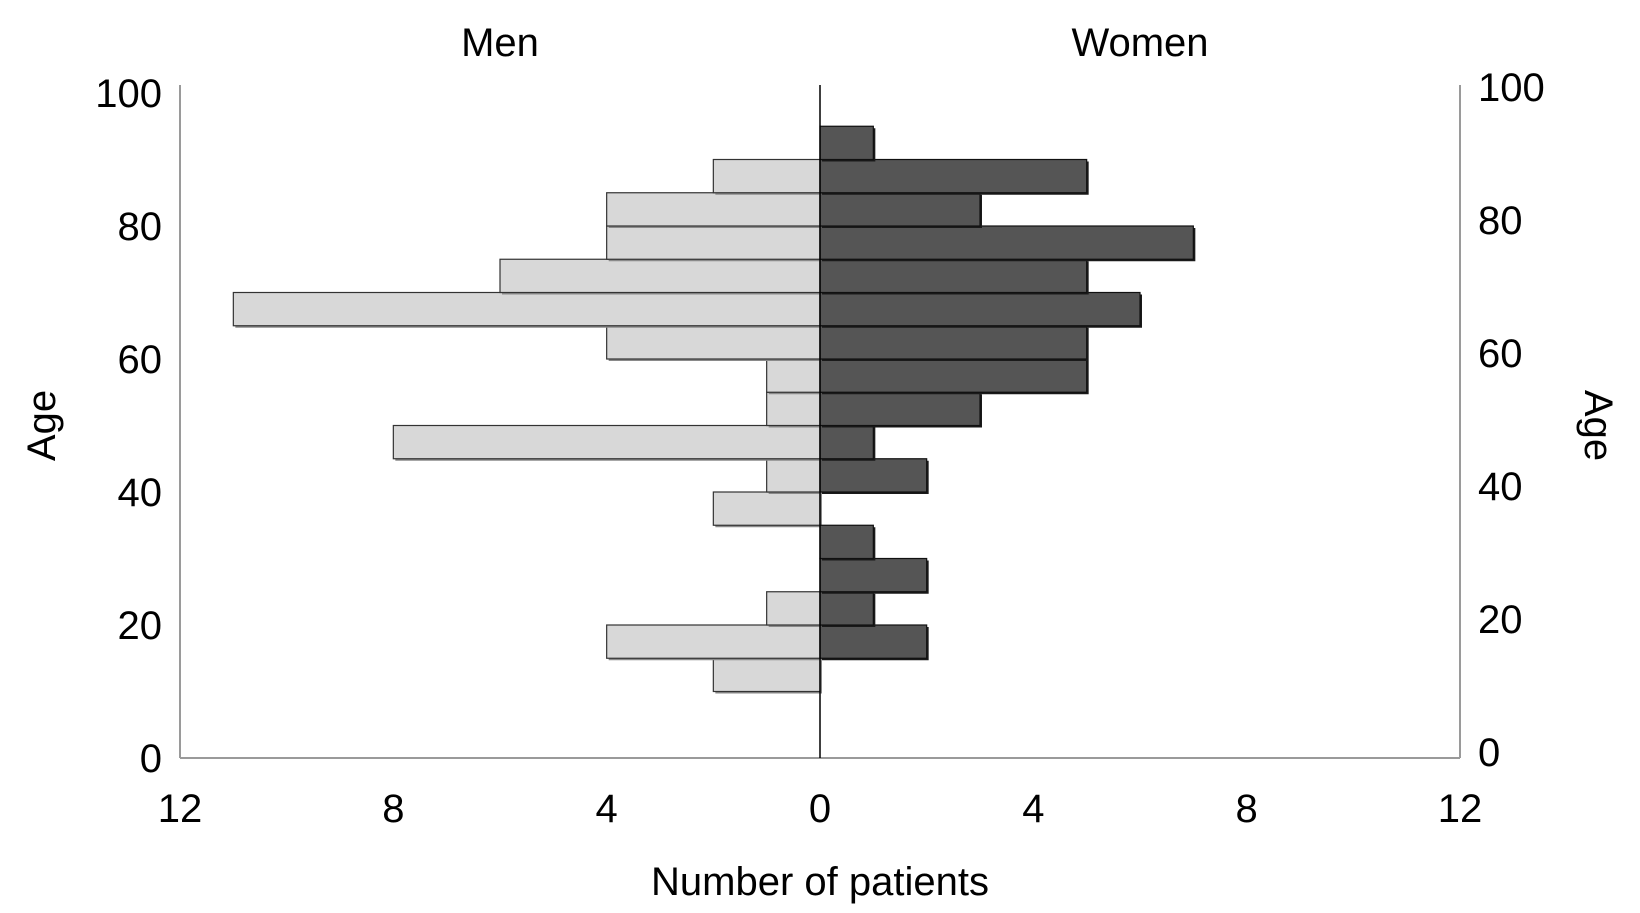 This screenshot has height=913, width=1640. I want to click on y-tick-label-right: 80, so click(1500, 221).